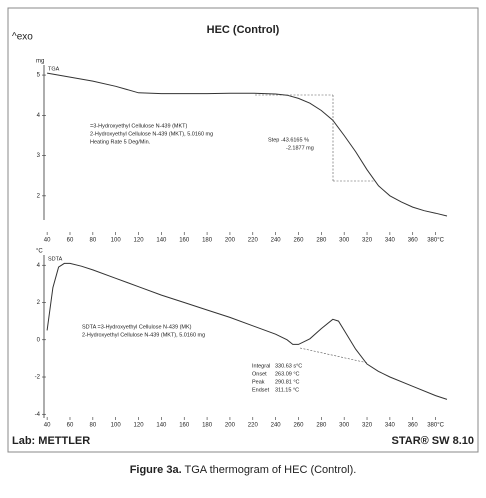 This screenshot has width=486, height=498. I want to click on y-tick-label: -2, so click(38, 378).